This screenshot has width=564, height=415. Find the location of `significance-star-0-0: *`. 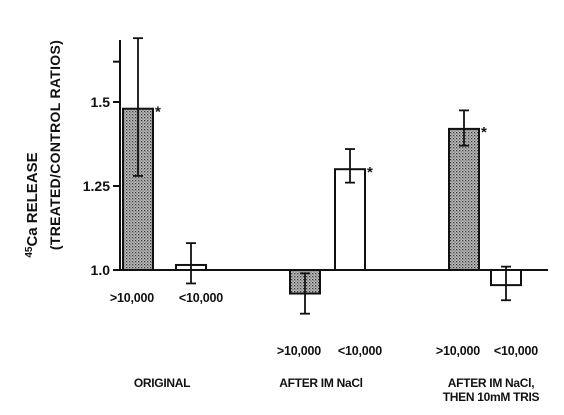

significance-star-0-0: * is located at coordinates (158, 112).